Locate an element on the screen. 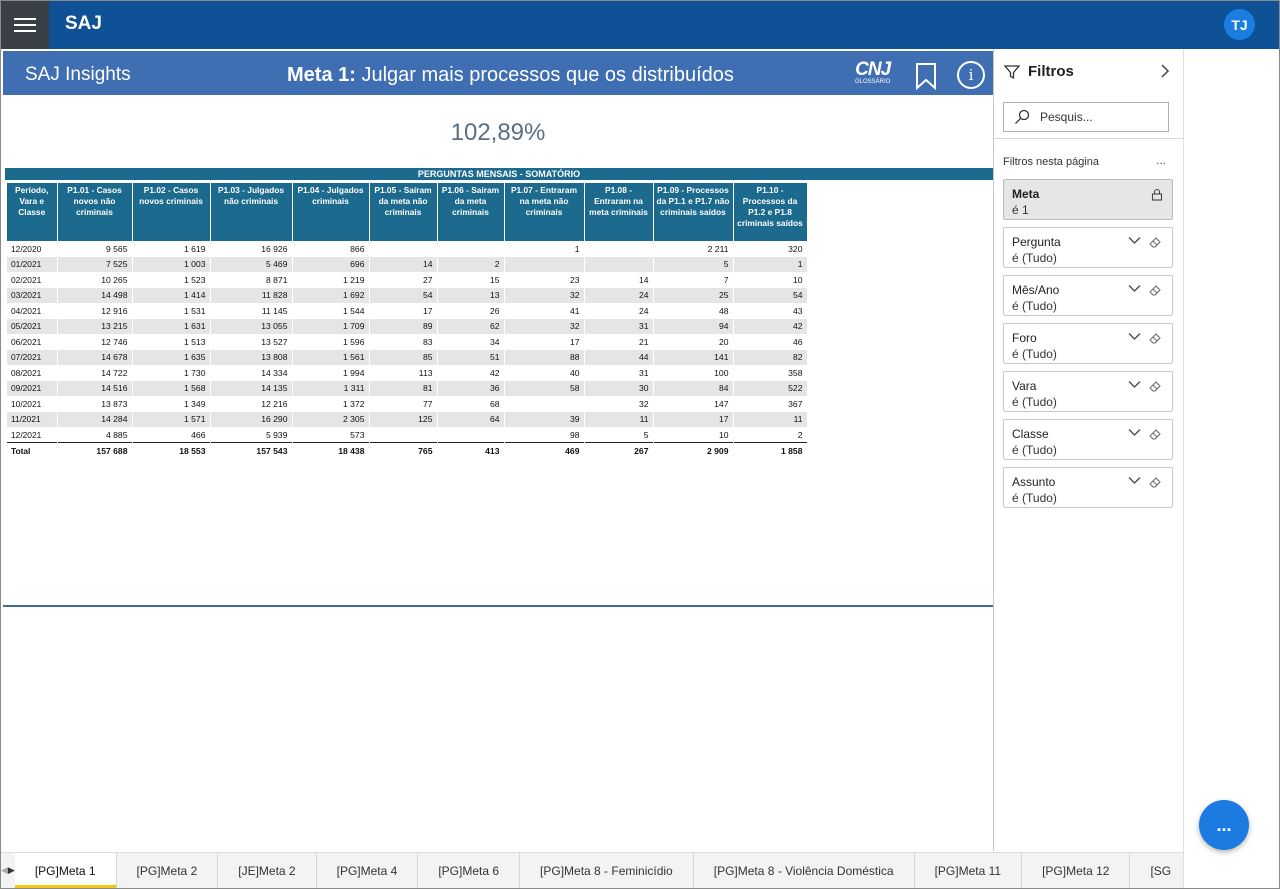  filter-card-meta: Meta é 1 is located at coordinates (1088, 199).